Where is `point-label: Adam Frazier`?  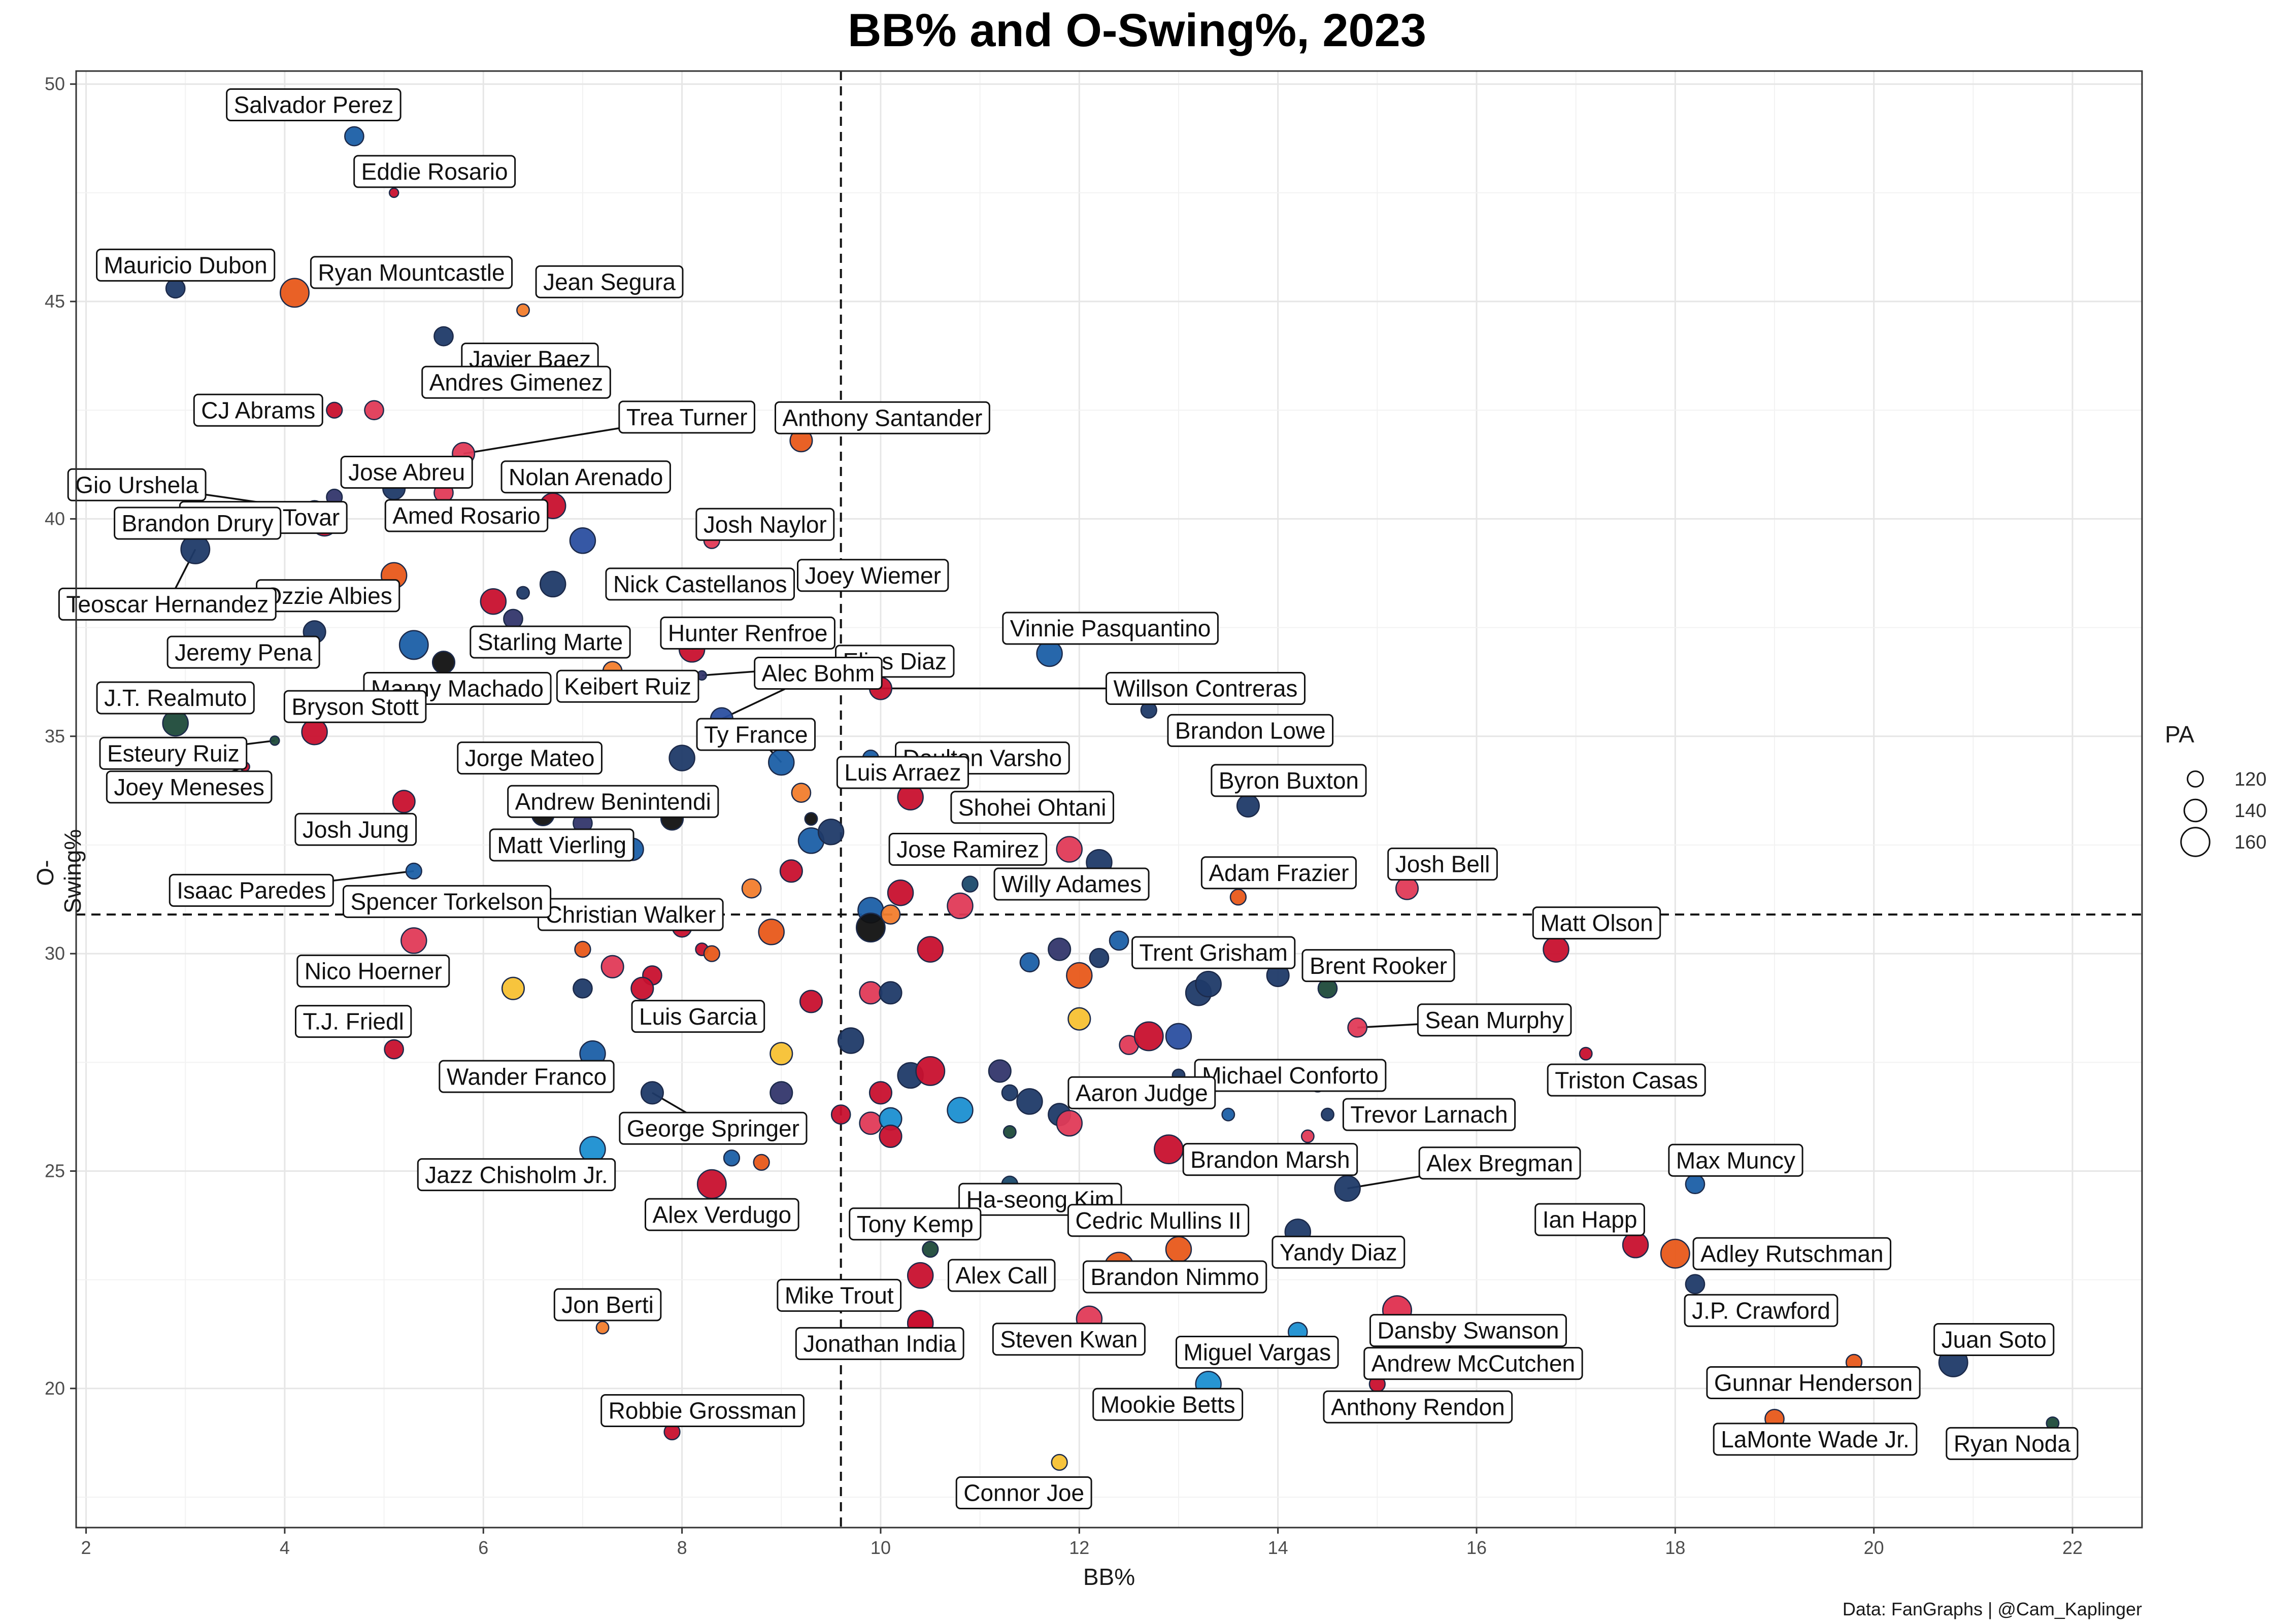 point-label: Adam Frazier is located at coordinates (1278, 873).